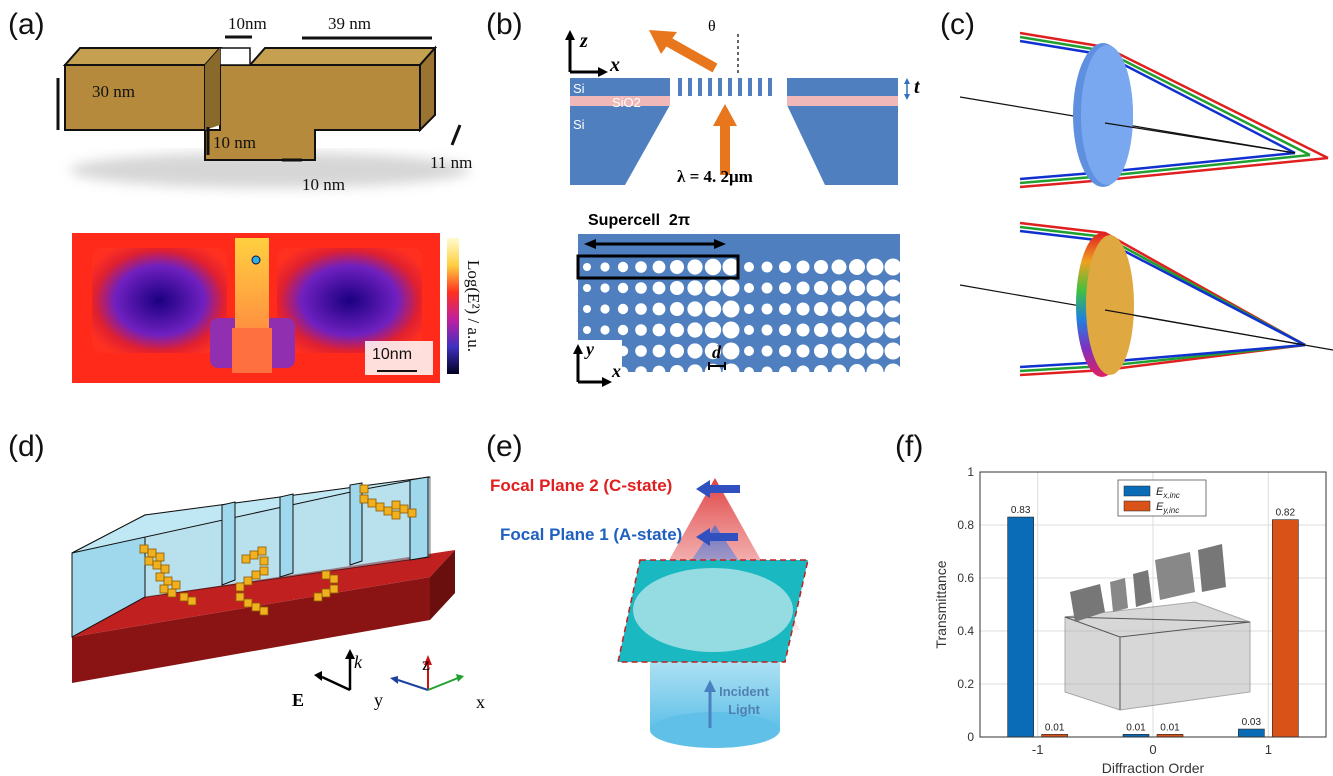 This screenshot has height=776, width=1333. What do you see at coordinates (712, 27) in the screenshot?
I see `theta-label: θ` at bounding box center [712, 27].